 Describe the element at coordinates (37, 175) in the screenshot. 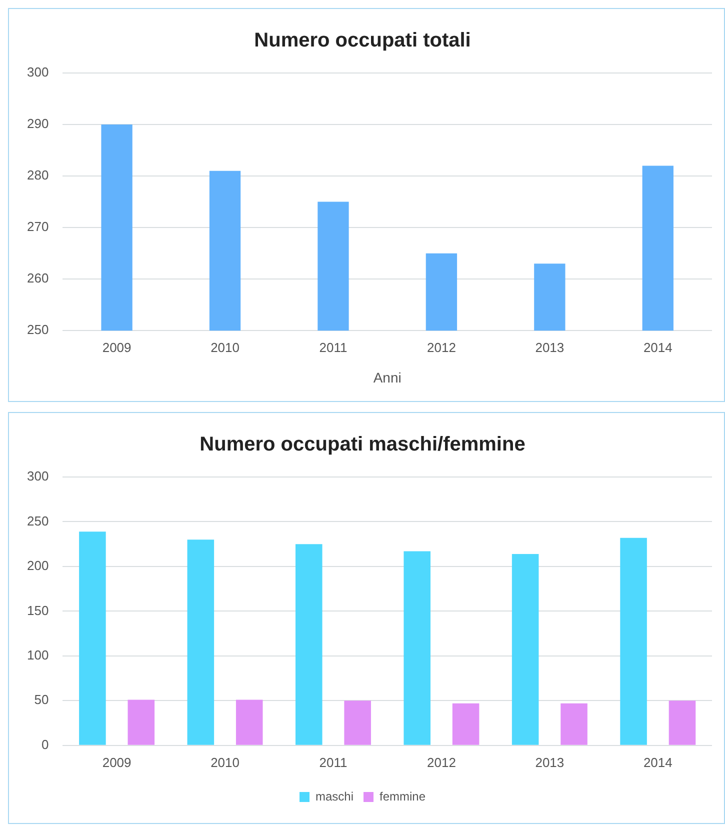

I see `y-tick-label: 280` at that location.